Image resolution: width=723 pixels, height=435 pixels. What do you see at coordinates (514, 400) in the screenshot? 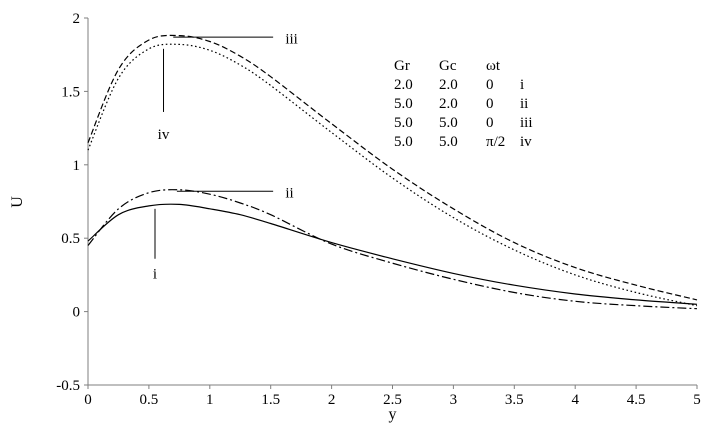
I see `x-tick-label: 3.5` at bounding box center [514, 400].